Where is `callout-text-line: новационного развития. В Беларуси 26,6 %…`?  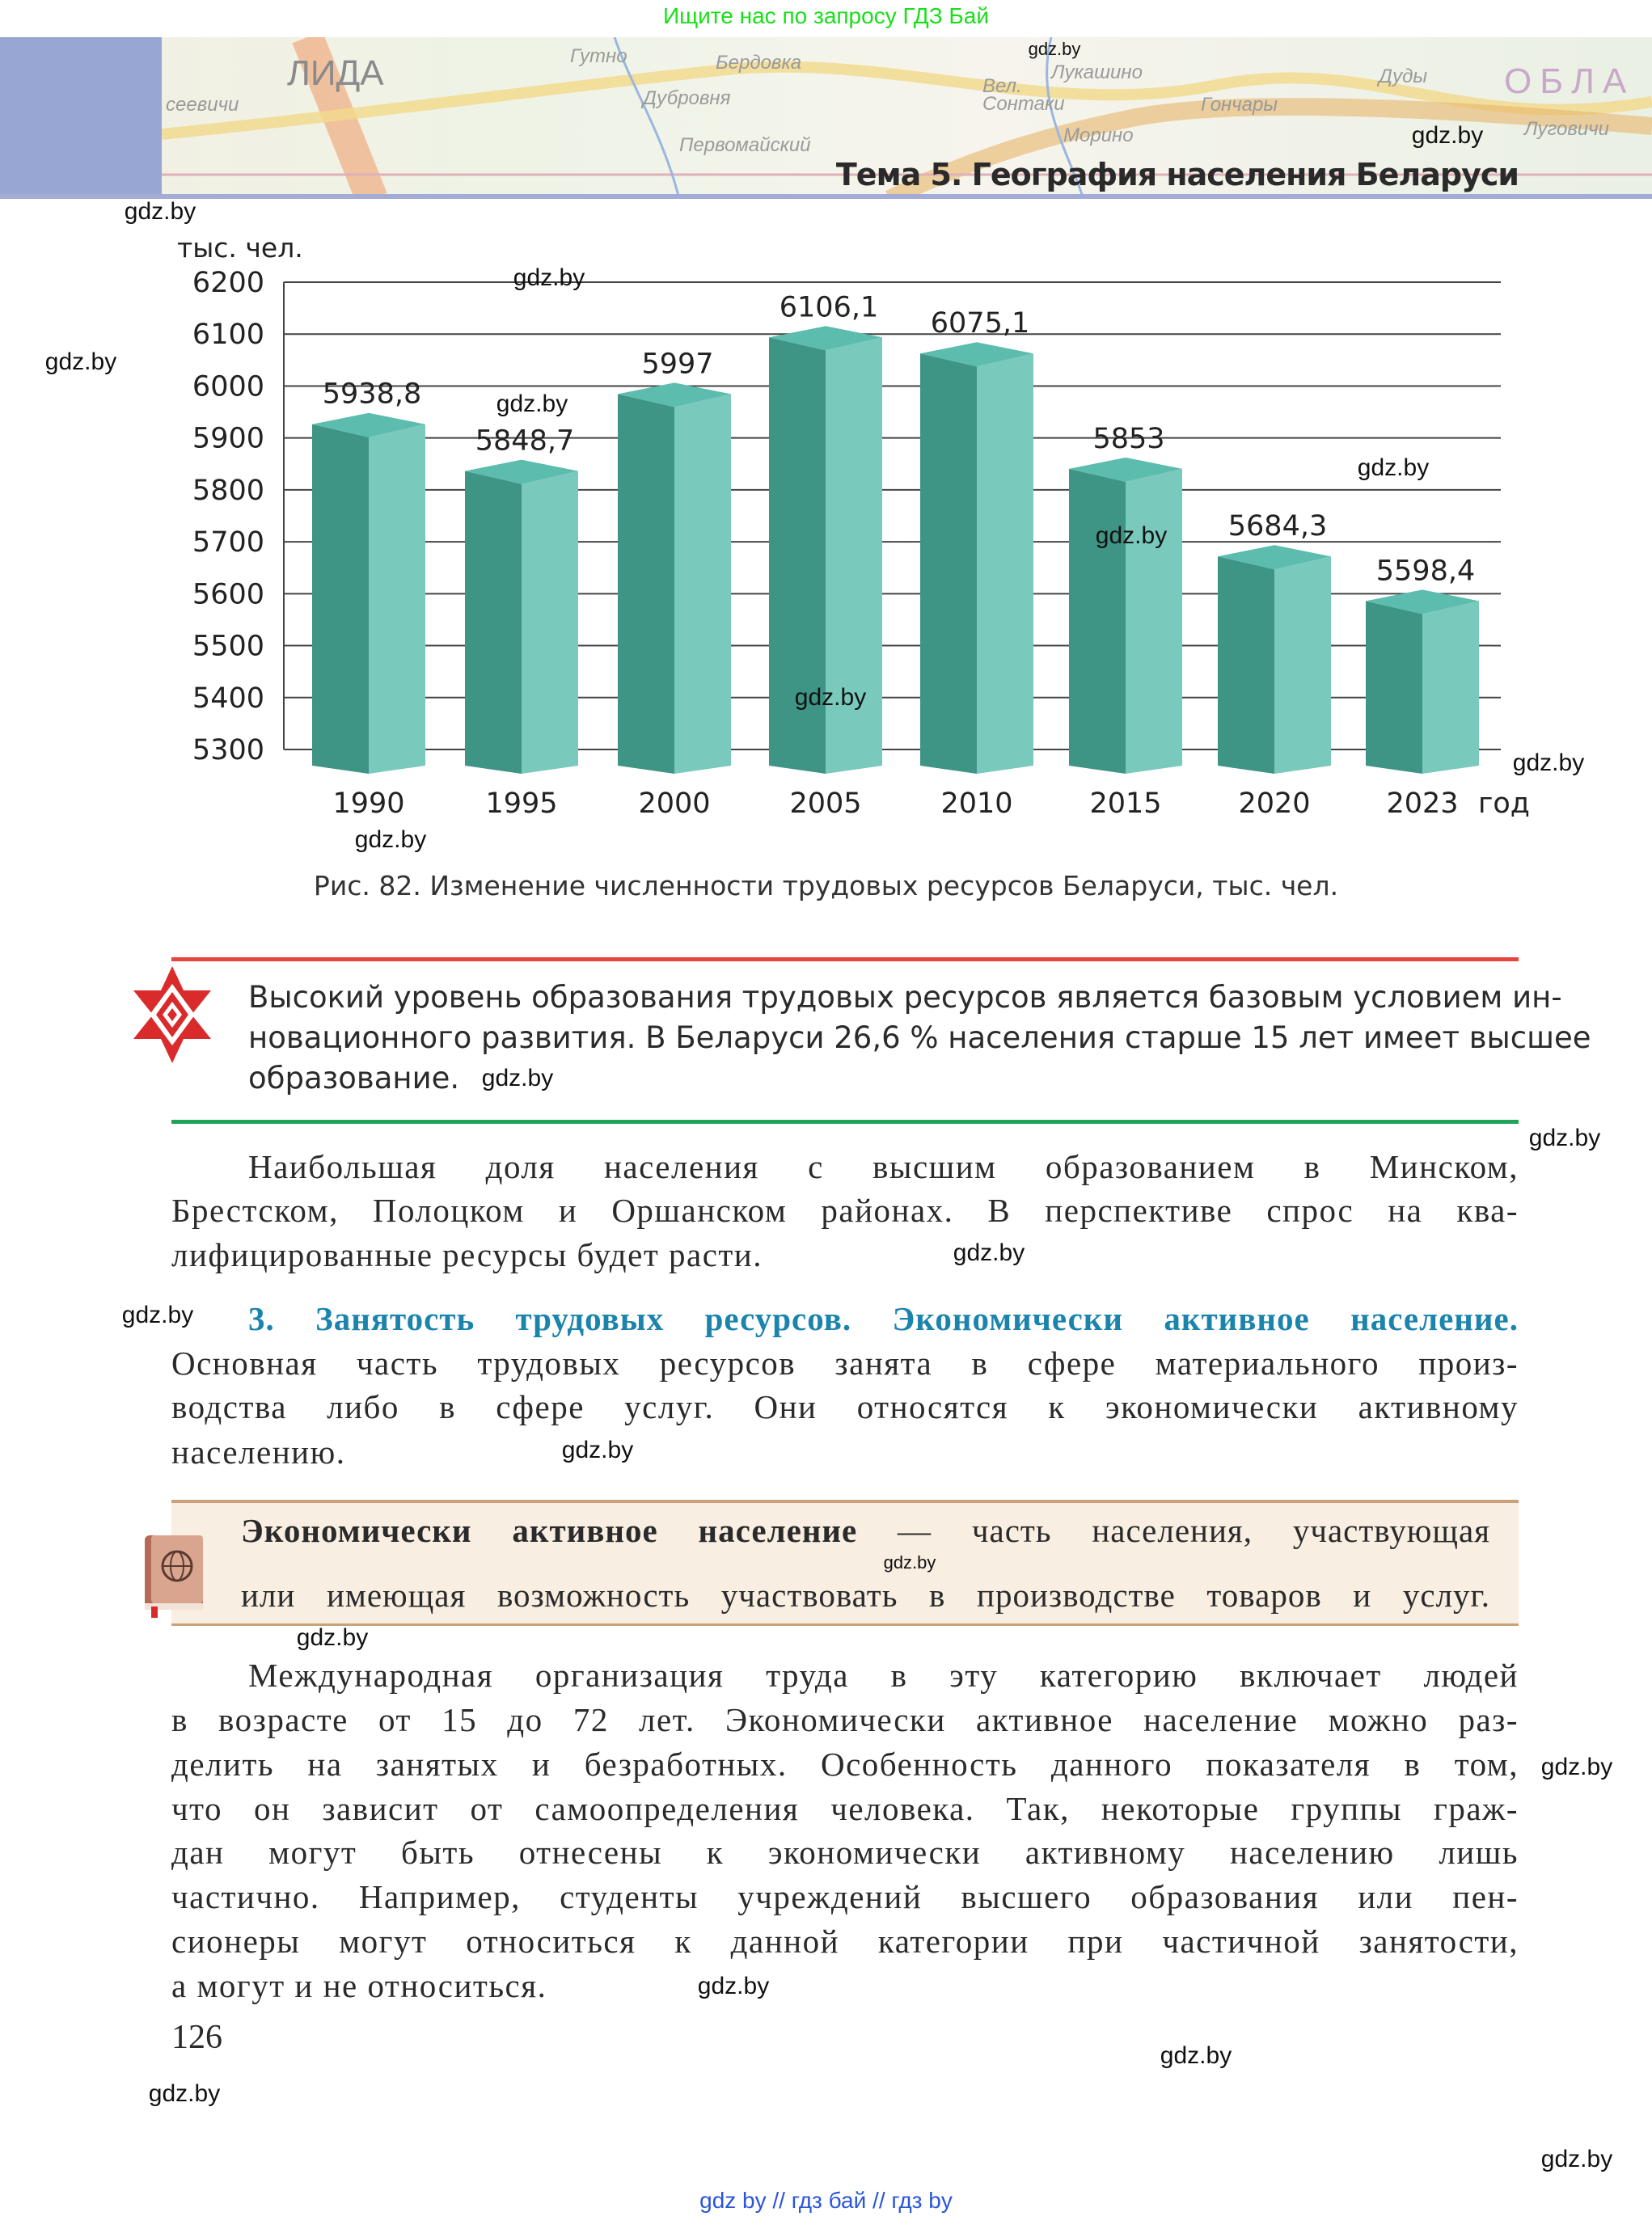 callout-text-line: новационного развития. В Беларуси 26,6 %… is located at coordinates (920, 1037).